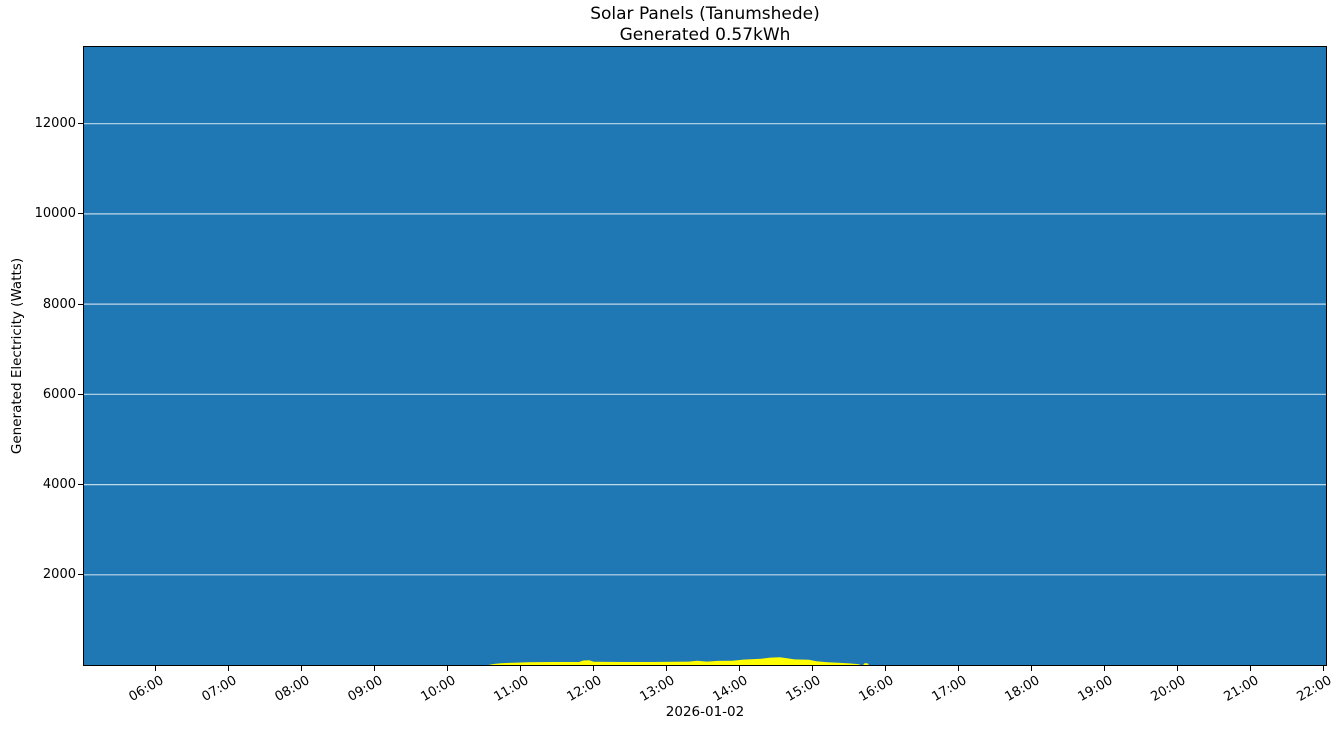 This screenshot has height=736, width=1333. What do you see at coordinates (1168, 689) in the screenshot?
I see `x-tick-label: 20:00` at bounding box center [1168, 689].